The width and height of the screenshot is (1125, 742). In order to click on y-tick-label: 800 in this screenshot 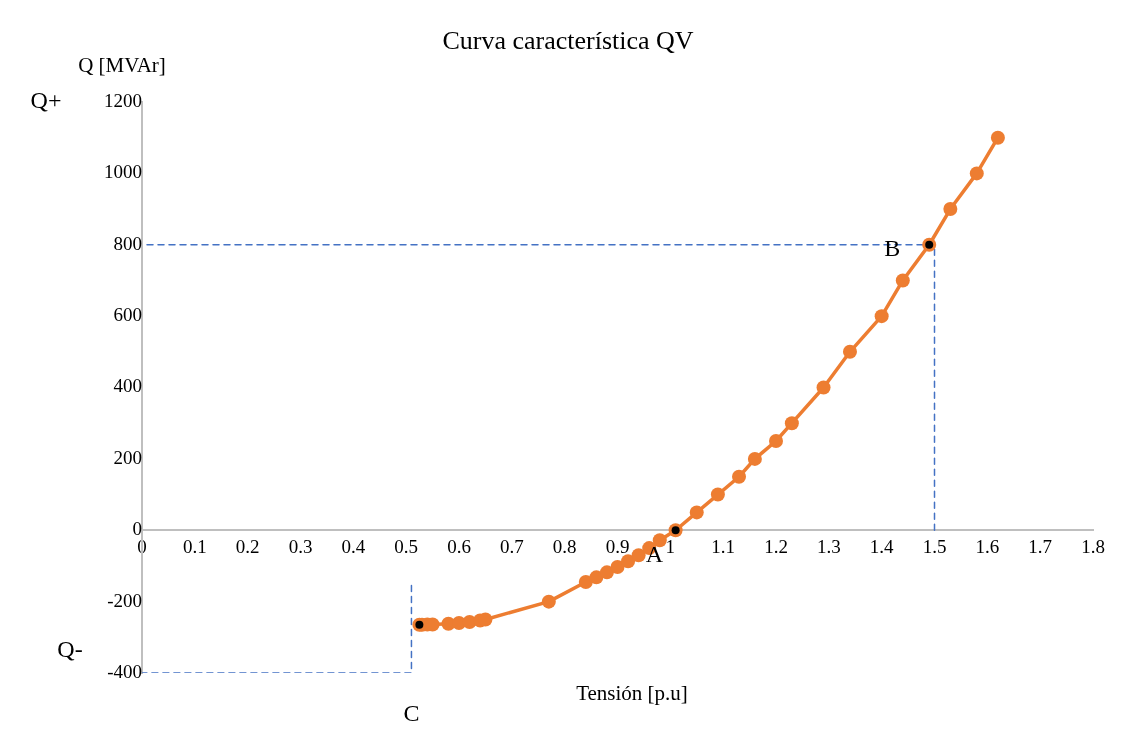, I will do `click(127, 243)`.